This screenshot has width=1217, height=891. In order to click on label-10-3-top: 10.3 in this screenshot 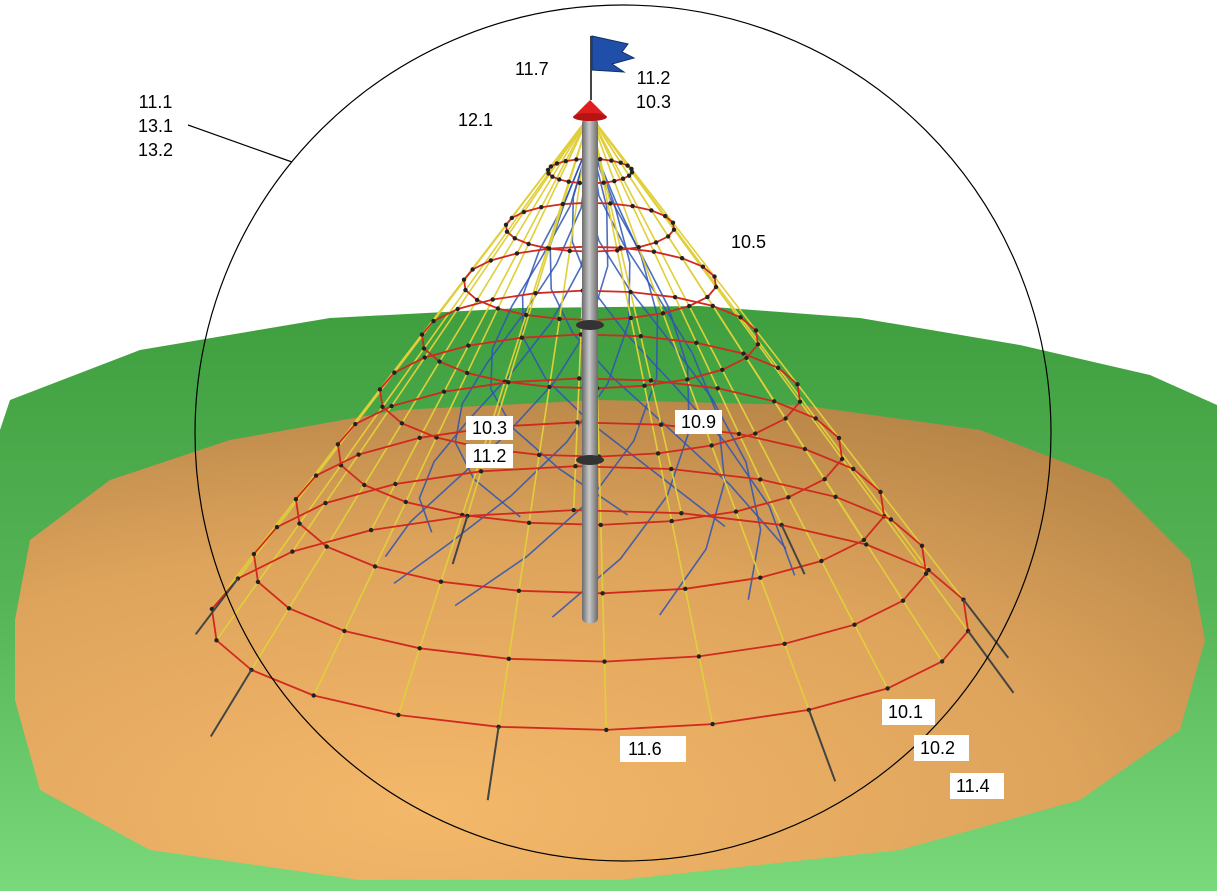, I will do `click(654, 102)`.